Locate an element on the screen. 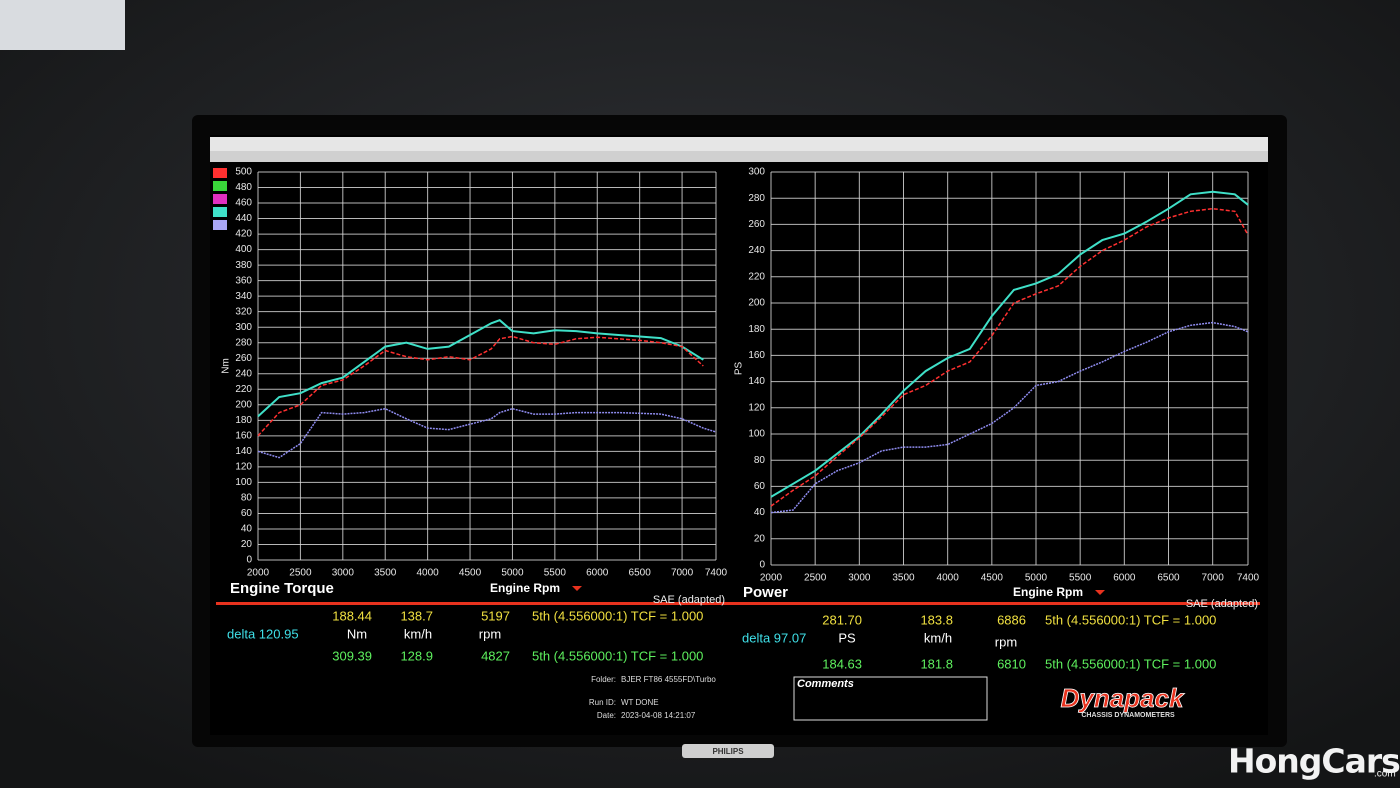 This screenshot has height=788, width=1400. legend-swatches is located at coordinates (220, 199).